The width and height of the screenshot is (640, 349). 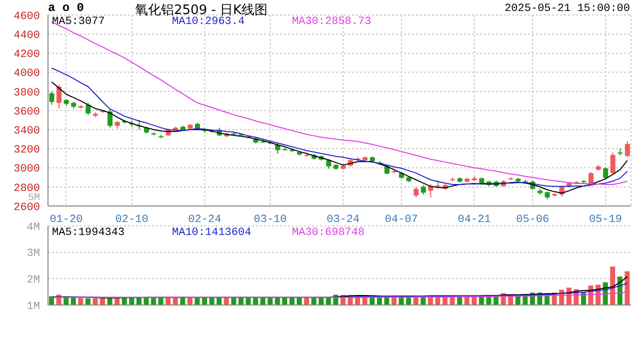 I want to click on text: MA10:2963.4, so click(x=209, y=22).